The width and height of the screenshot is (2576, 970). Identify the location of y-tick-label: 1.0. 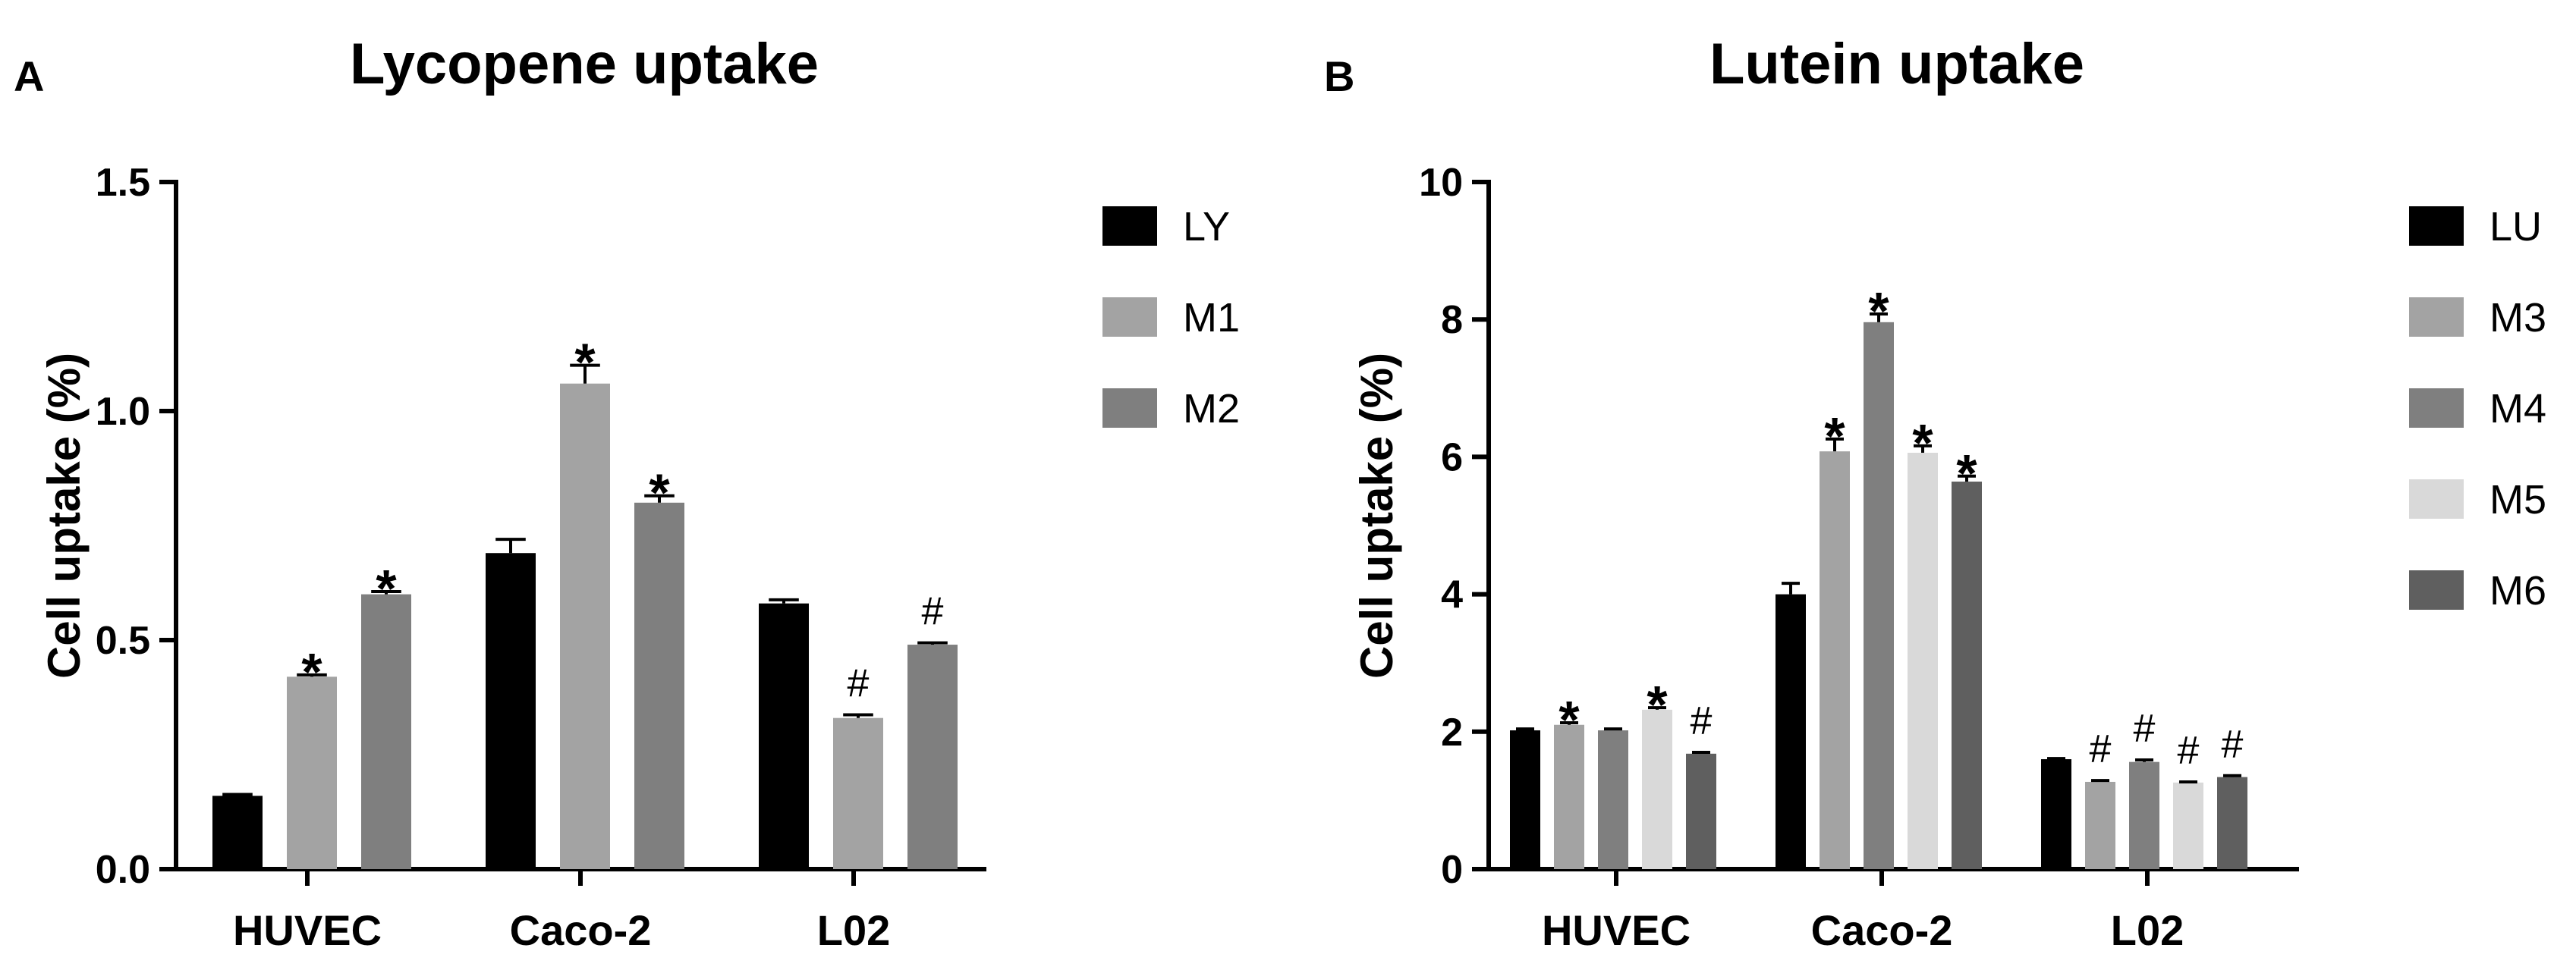
(123, 412).